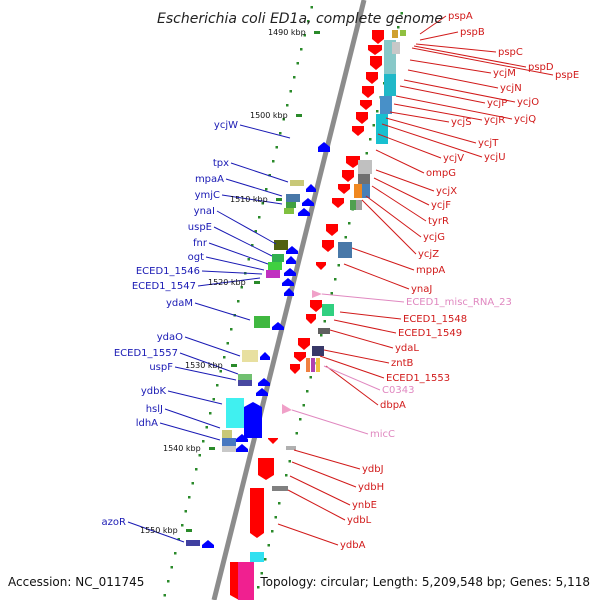 This screenshot has height=600, width=600. I want to click on gene-label-right: zntB, so click(402, 363).